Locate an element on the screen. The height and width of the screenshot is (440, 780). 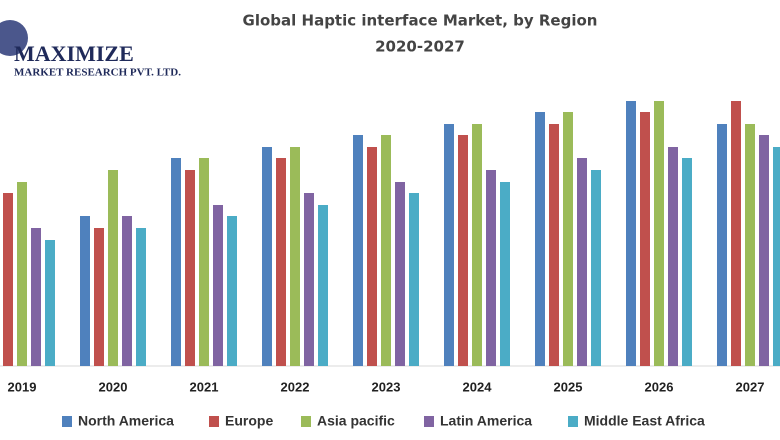
legend-label: North America is located at coordinates (126, 421).